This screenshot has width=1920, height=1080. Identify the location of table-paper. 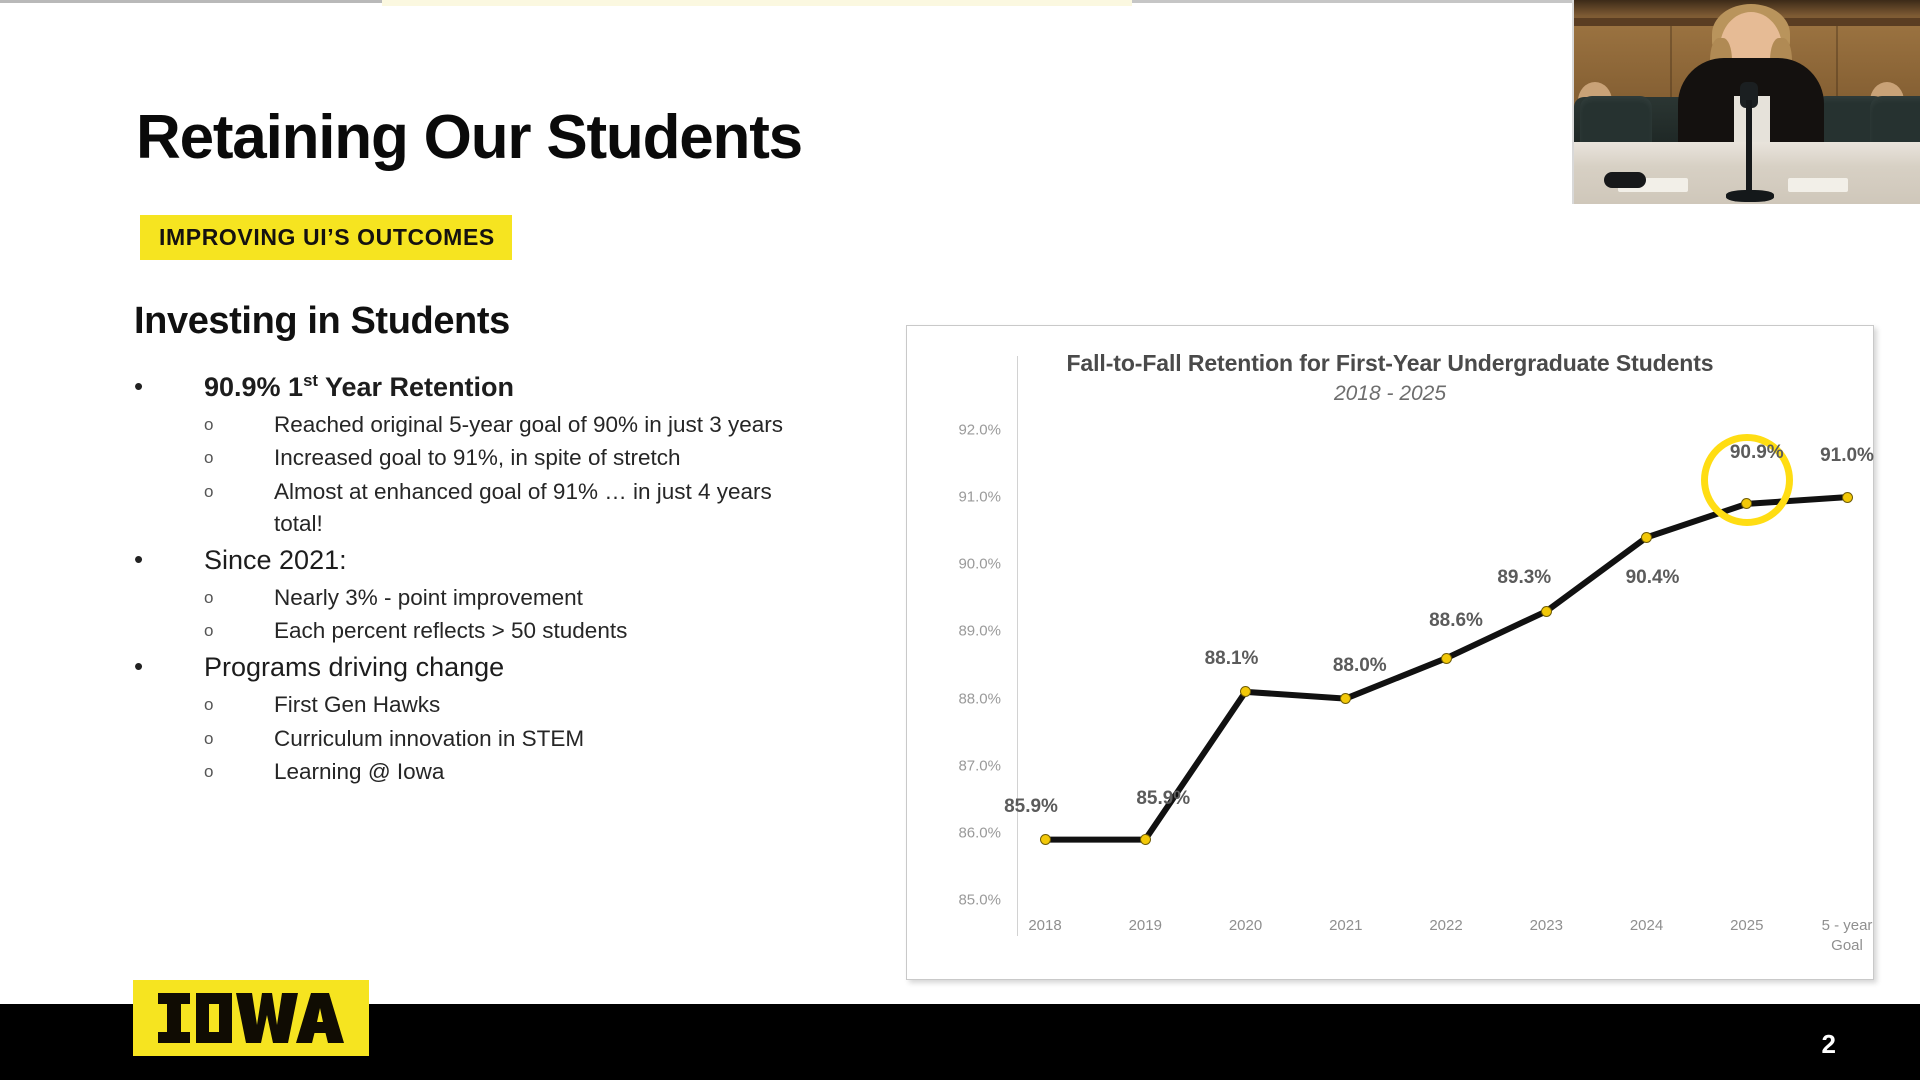
(1818, 185).